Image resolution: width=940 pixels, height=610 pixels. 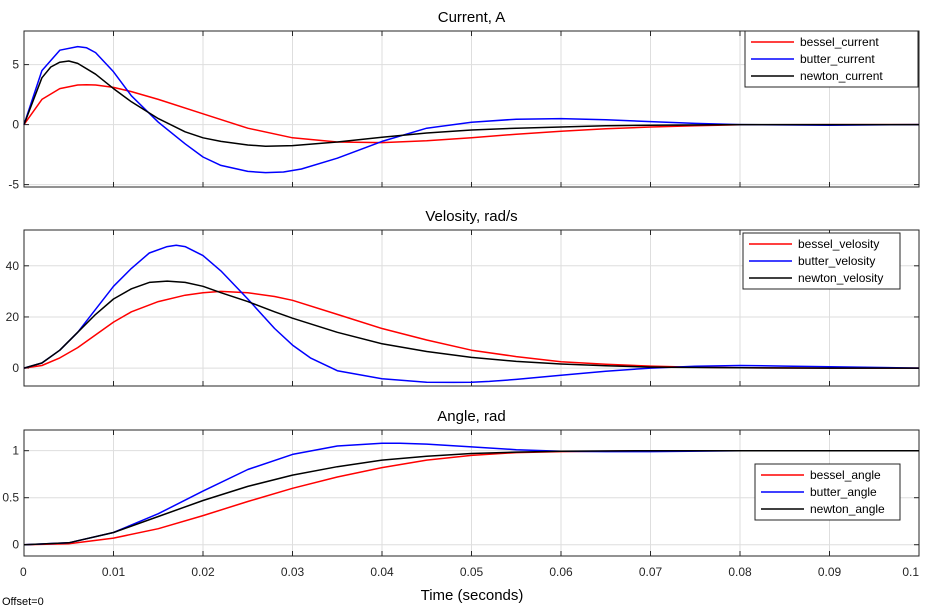 What do you see at coordinates (10, 498) in the screenshot?
I see `y-tick-label: 0.5` at bounding box center [10, 498].